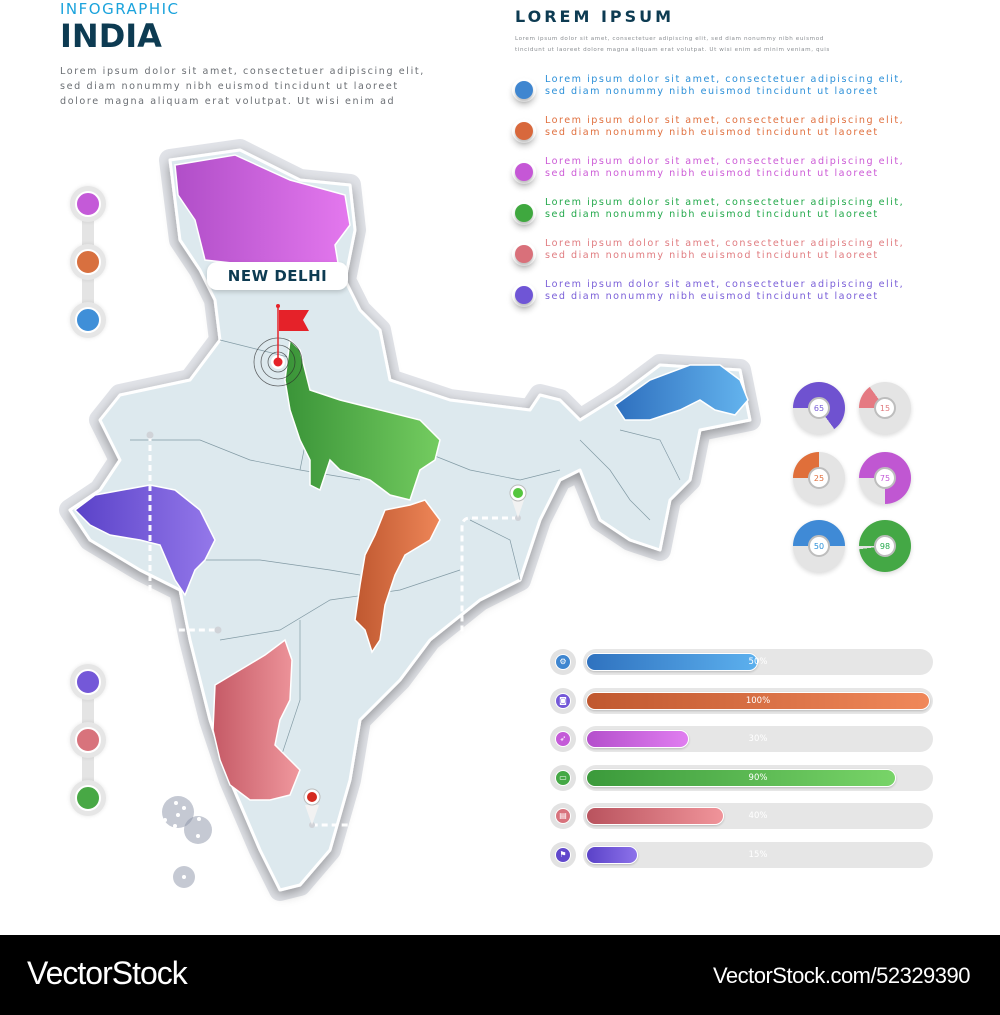 The height and width of the screenshot is (1015, 1000). I want to click on progress-label: 100%, so click(758, 700).